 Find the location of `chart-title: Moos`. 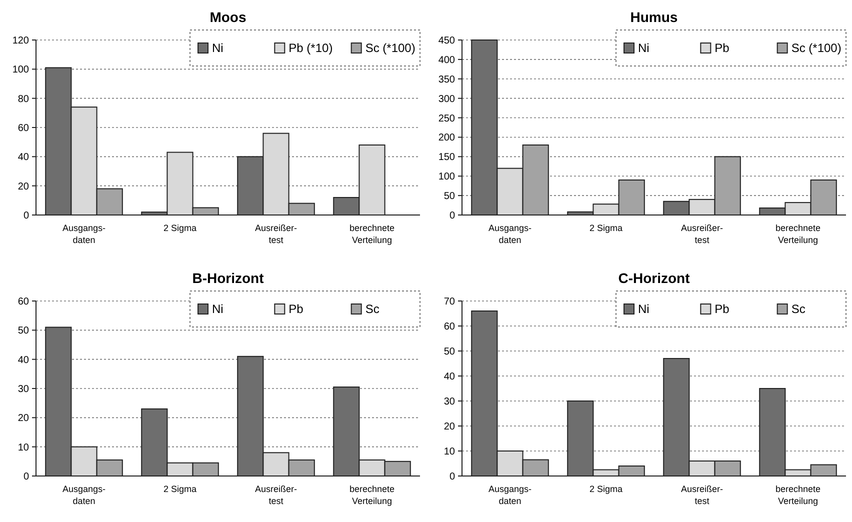

chart-title: Moos is located at coordinates (228, 17).